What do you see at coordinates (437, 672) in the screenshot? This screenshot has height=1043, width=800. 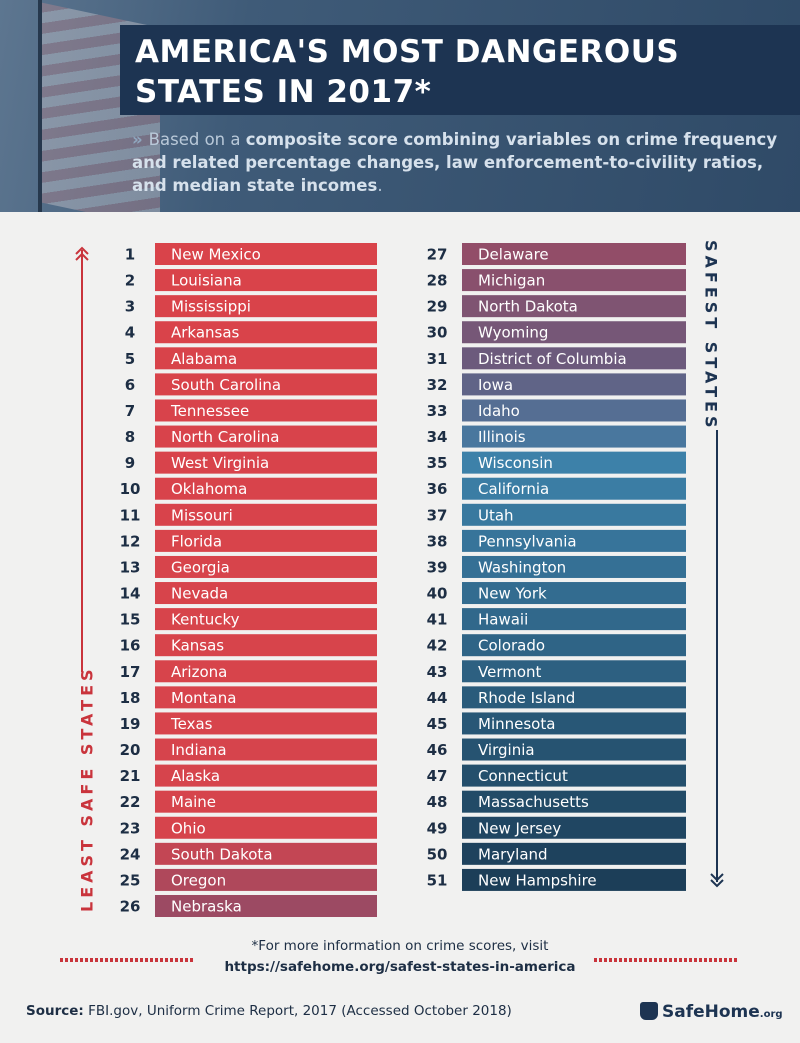 I see `rank-number: 43` at bounding box center [437, 672].